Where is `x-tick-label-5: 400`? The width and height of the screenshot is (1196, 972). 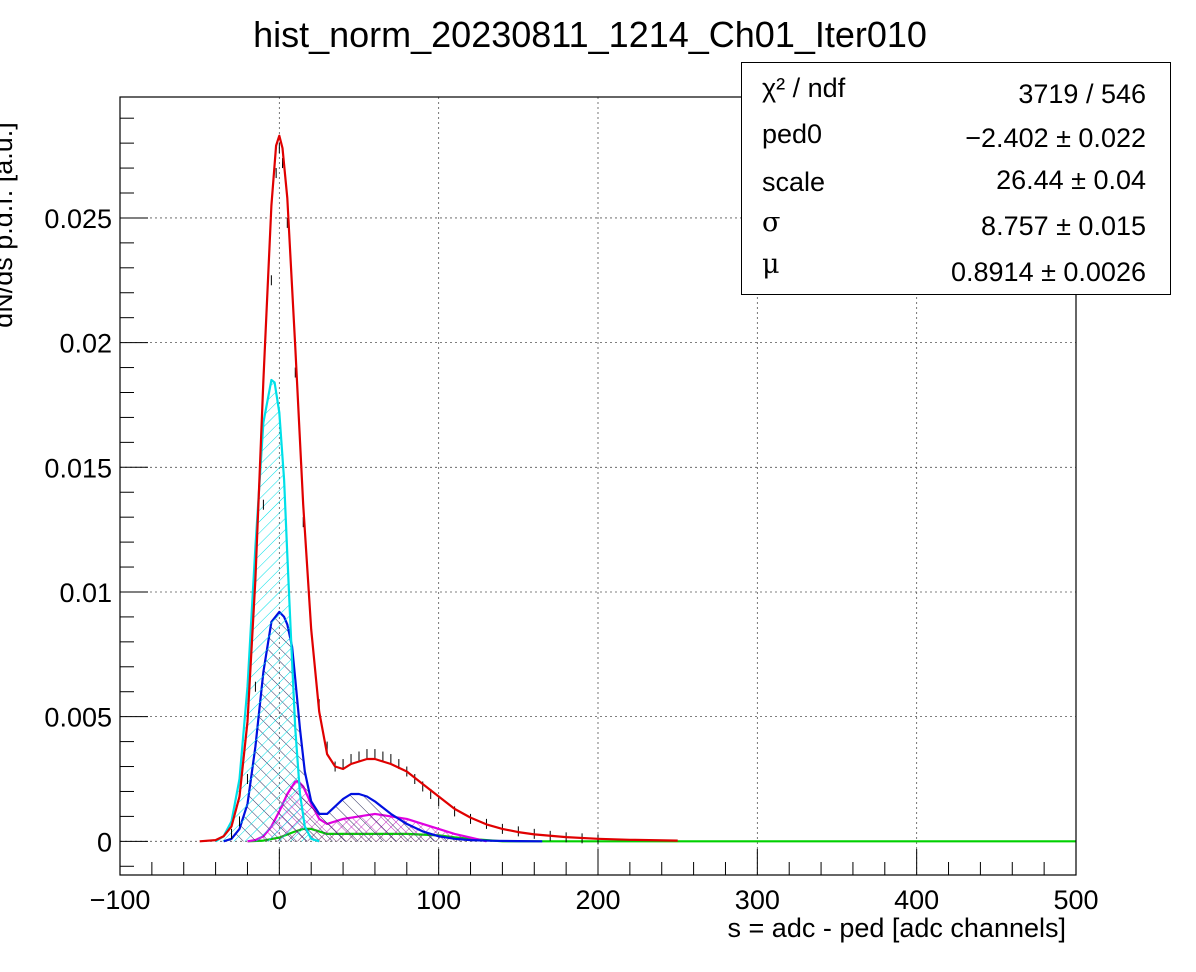 x-tick-label-5: 400 is located at coordinates (916, 900).